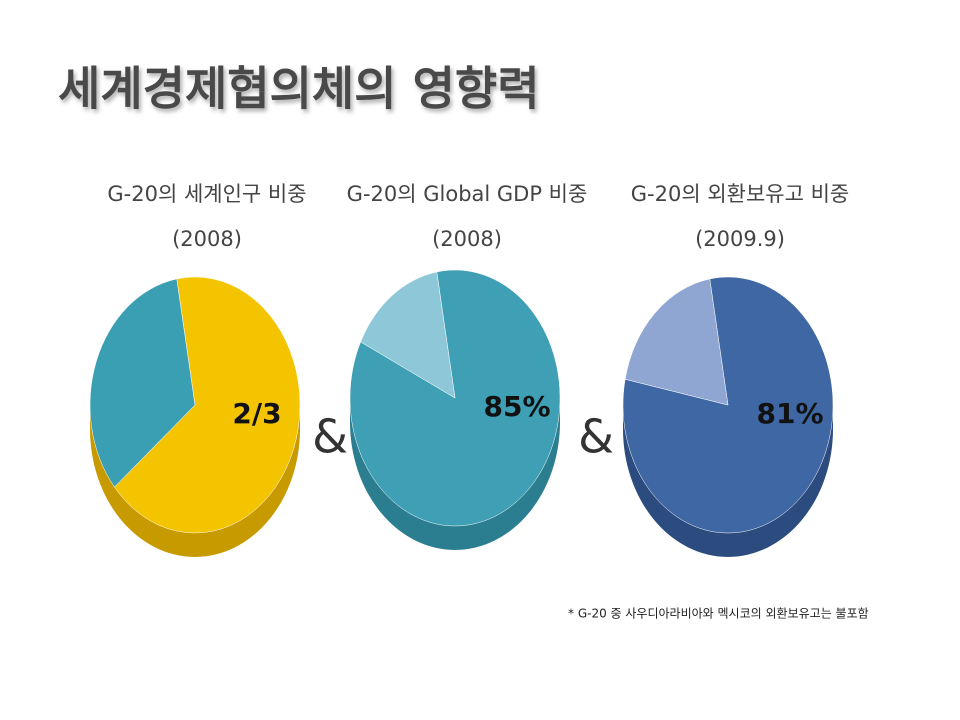 The image size is (960, 720). I want to click on pie-title: G-20의 외환보유고 비중, so click(740, 194).